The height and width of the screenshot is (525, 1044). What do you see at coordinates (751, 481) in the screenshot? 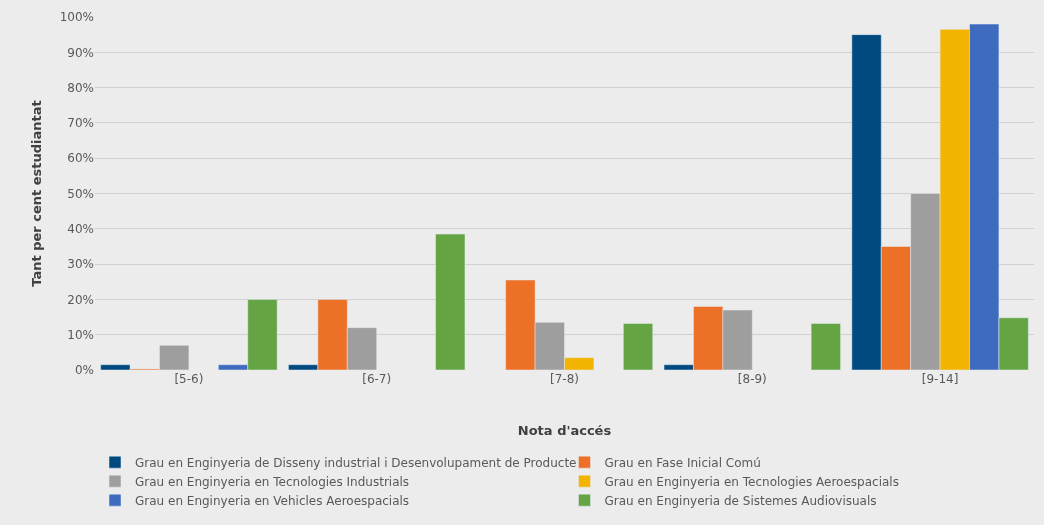
I see `legend-label: Grau en Enginyeria en Tecnologies Aeroespacials` at bounding box center [751, 481].